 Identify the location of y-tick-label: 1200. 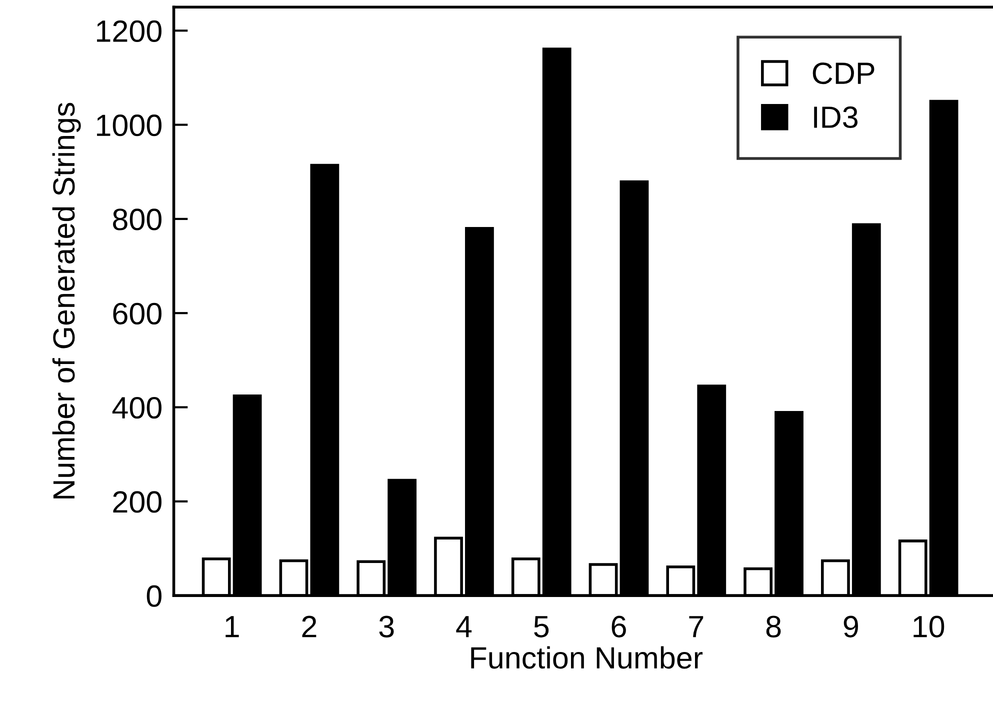
(129, 31).